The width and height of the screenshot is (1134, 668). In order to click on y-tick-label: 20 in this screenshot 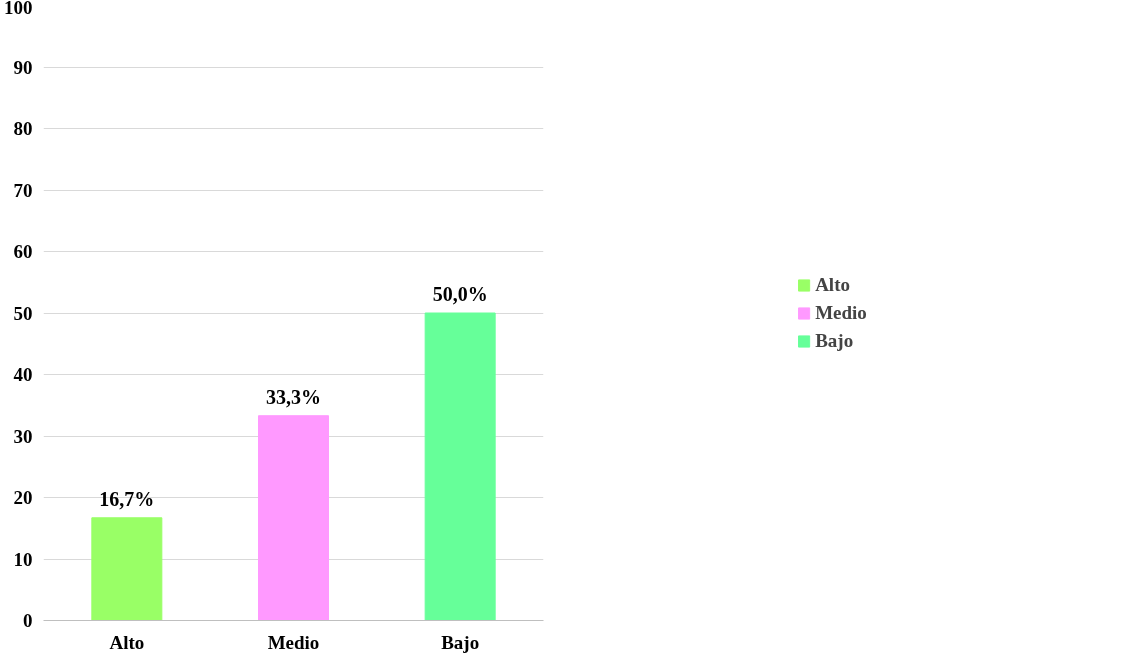, I will do `click(23, 497)`.